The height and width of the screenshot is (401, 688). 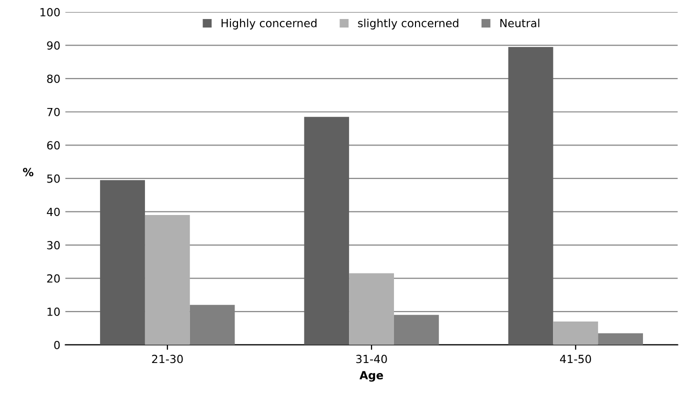 What do you see at coordinates (53, 145) in the screenshot?
I see `y-tick-label: 60` at bounding box center [53, 145].